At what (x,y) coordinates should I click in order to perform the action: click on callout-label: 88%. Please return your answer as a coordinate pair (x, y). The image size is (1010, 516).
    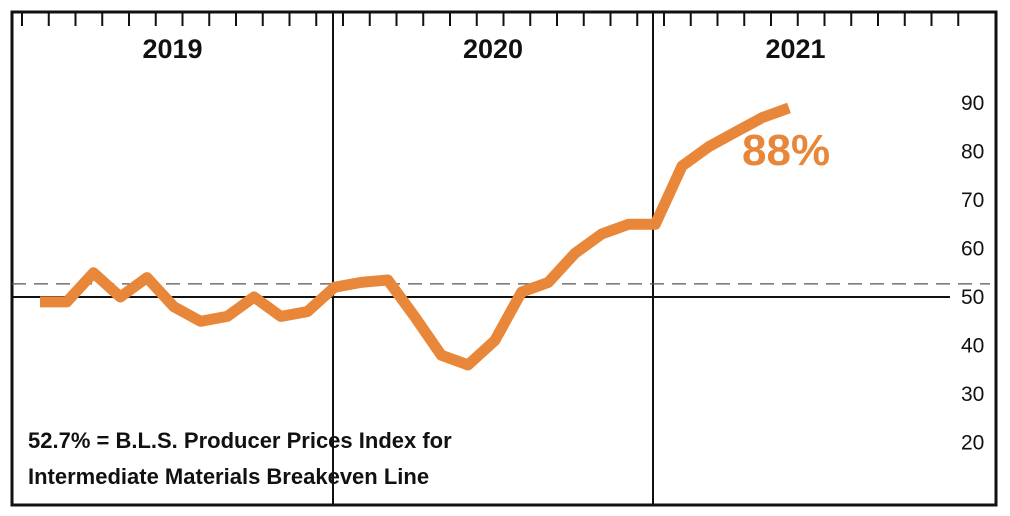
    Looking at the image, I should click on (786, 150).